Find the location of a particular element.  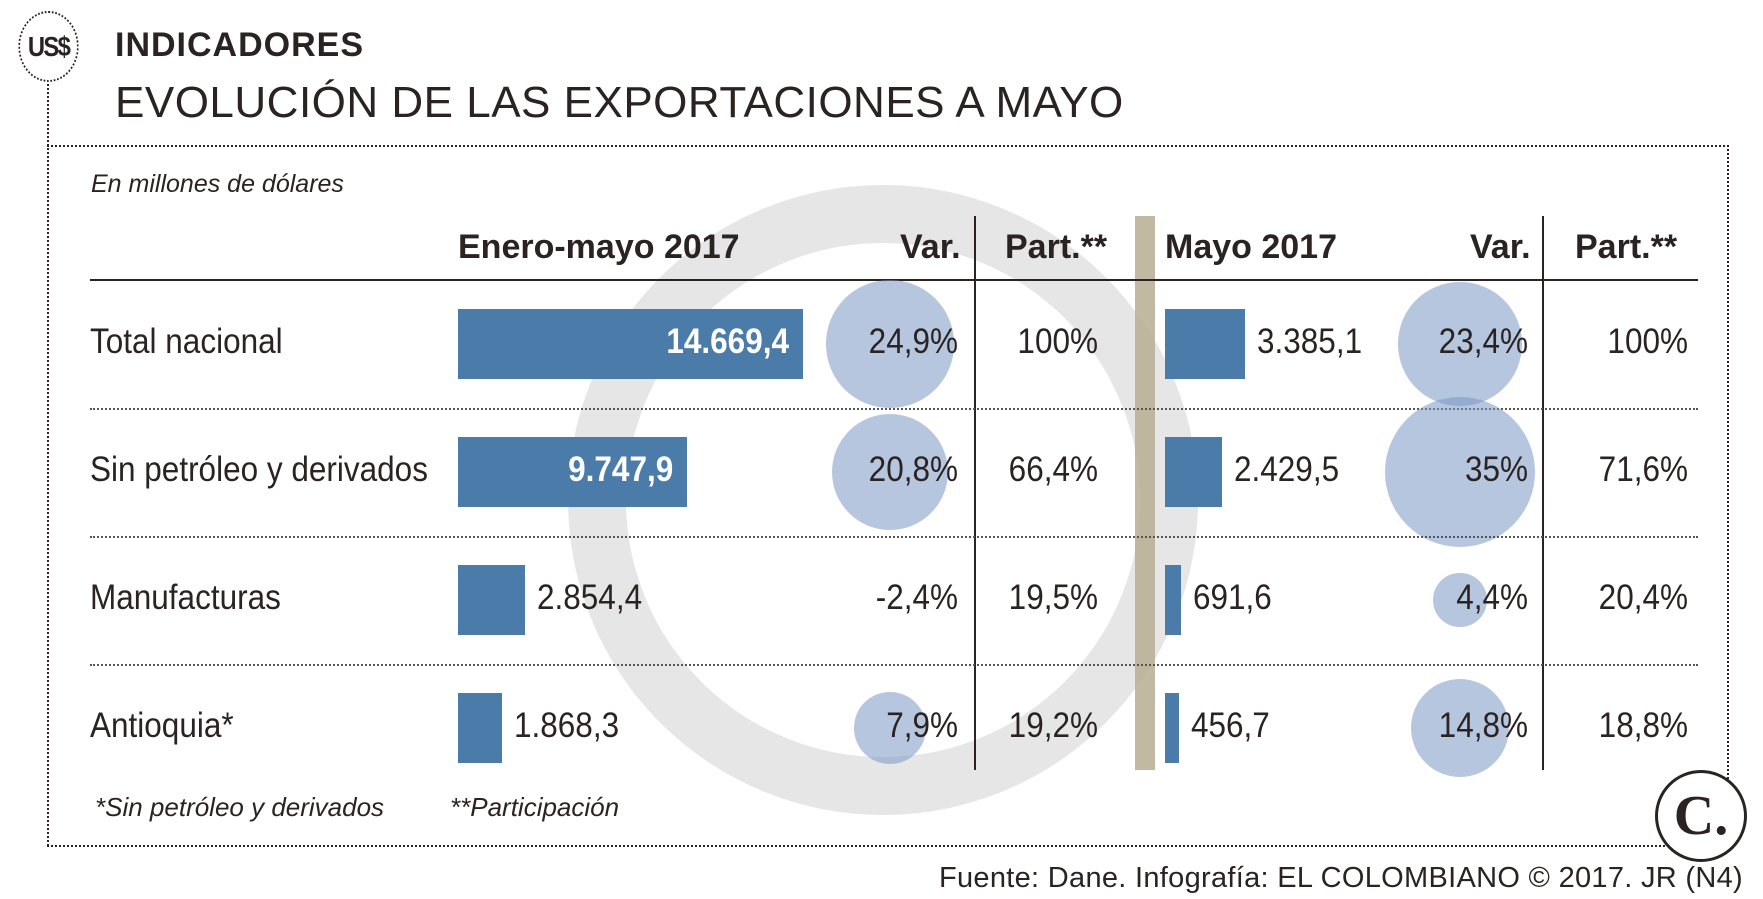

col-header-ytd: Enero-mayo 2017 is located at coordinates (599, 247).